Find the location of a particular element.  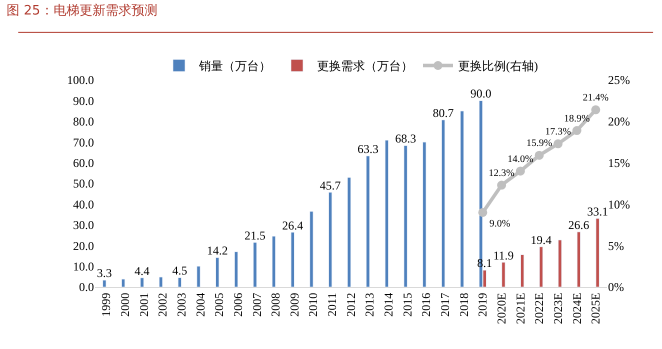

x-tick-label: 2024E is located at coordinates (577, 308).